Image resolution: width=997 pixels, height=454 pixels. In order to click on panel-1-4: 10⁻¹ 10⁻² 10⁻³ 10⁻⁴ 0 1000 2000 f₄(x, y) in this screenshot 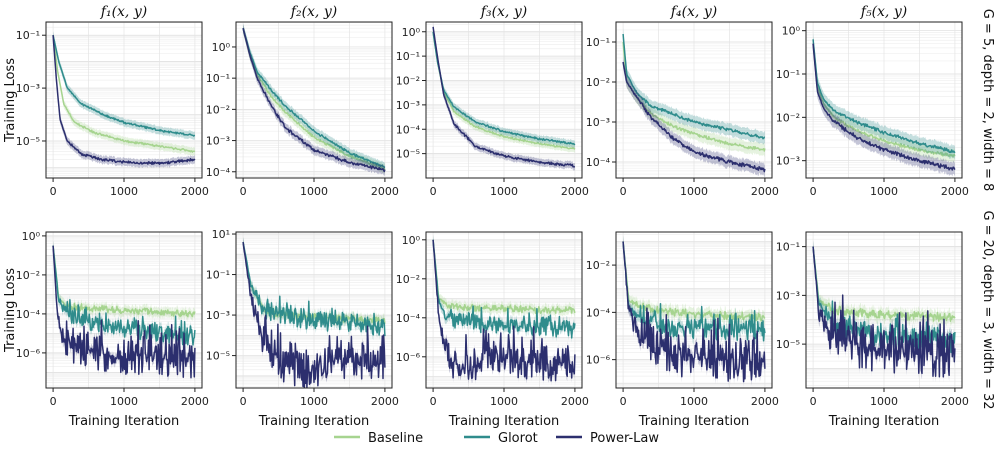, I will do `click(682, 101)`.